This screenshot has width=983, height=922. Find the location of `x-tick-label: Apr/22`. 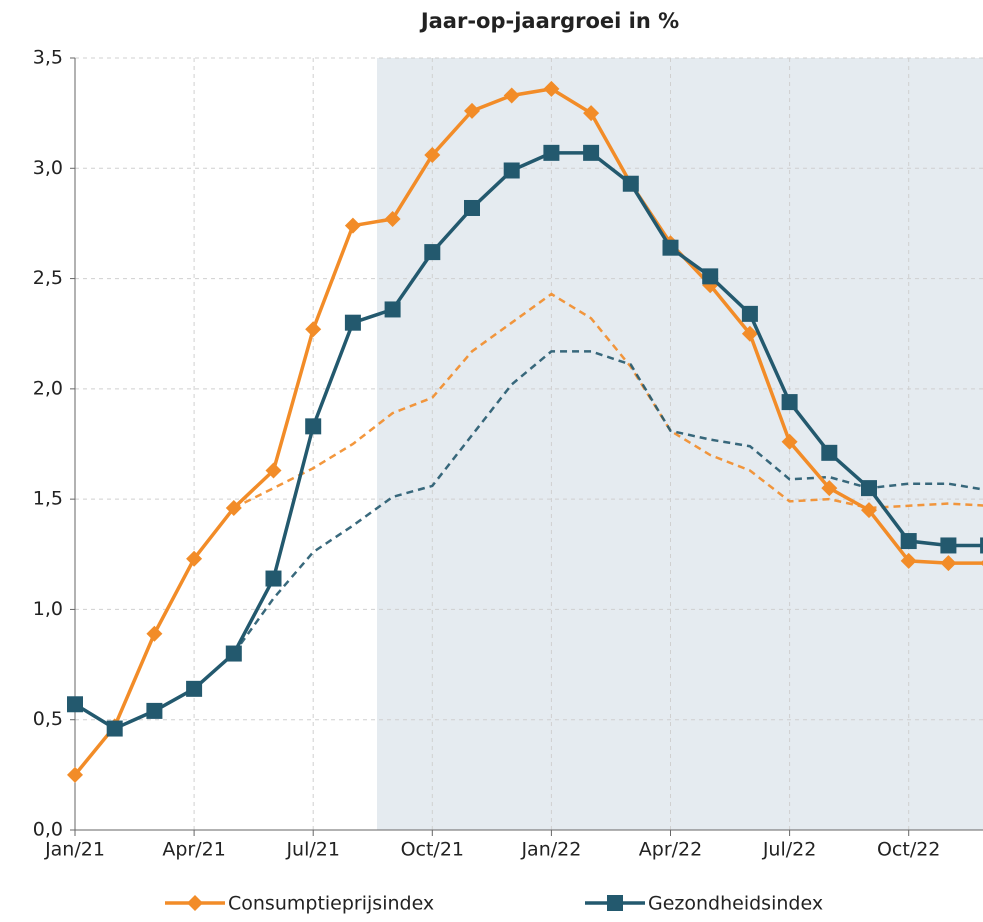

x-tick-label: Apr/22 is located at coordinates (670, 850).